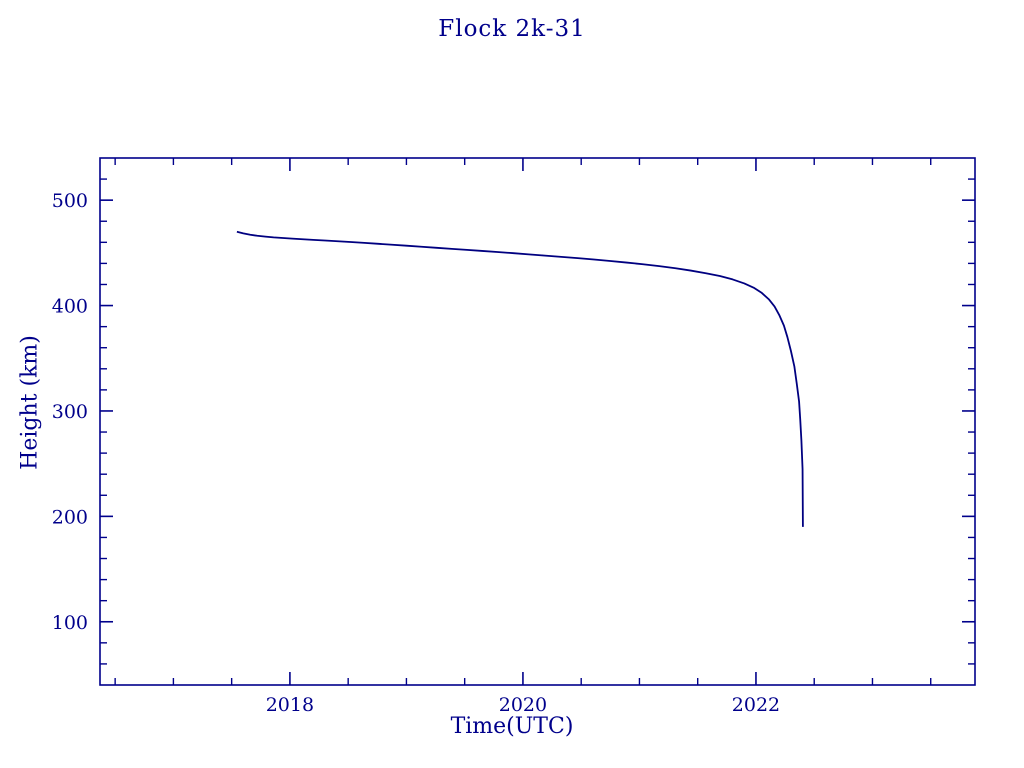  What do you see at coordinates (70, 307) in the screenshot?
I see `y-tick-label: 400` at bounding box center [70, 307].